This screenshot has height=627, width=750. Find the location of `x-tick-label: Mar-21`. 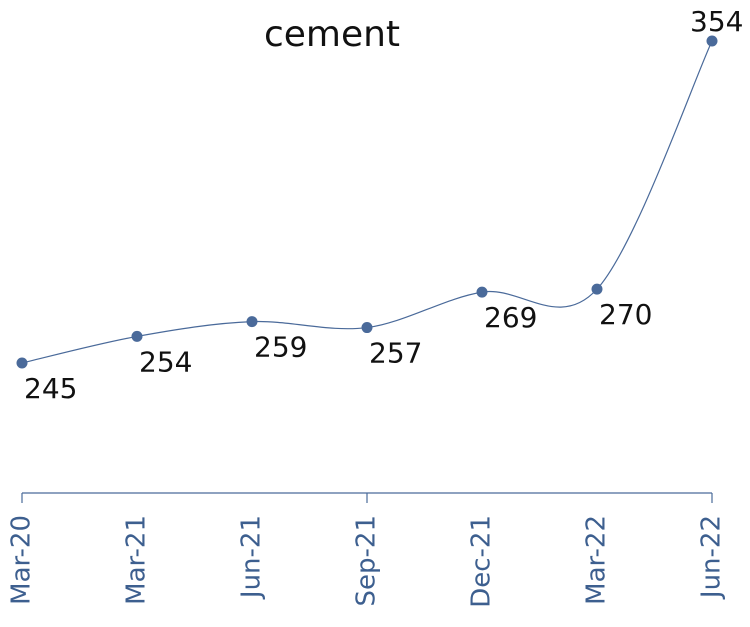

x-tick-label: Mar-21 is located at coordinates (137, 560).